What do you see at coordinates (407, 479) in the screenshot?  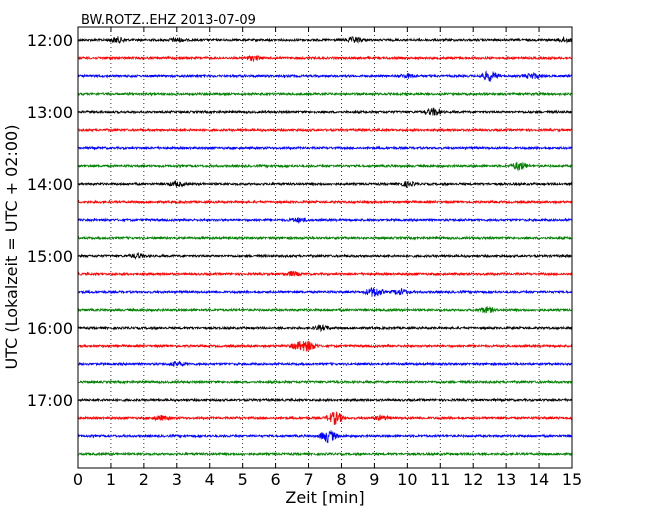 I see `x-tick-label: 10` at bounding box center [407, 479].